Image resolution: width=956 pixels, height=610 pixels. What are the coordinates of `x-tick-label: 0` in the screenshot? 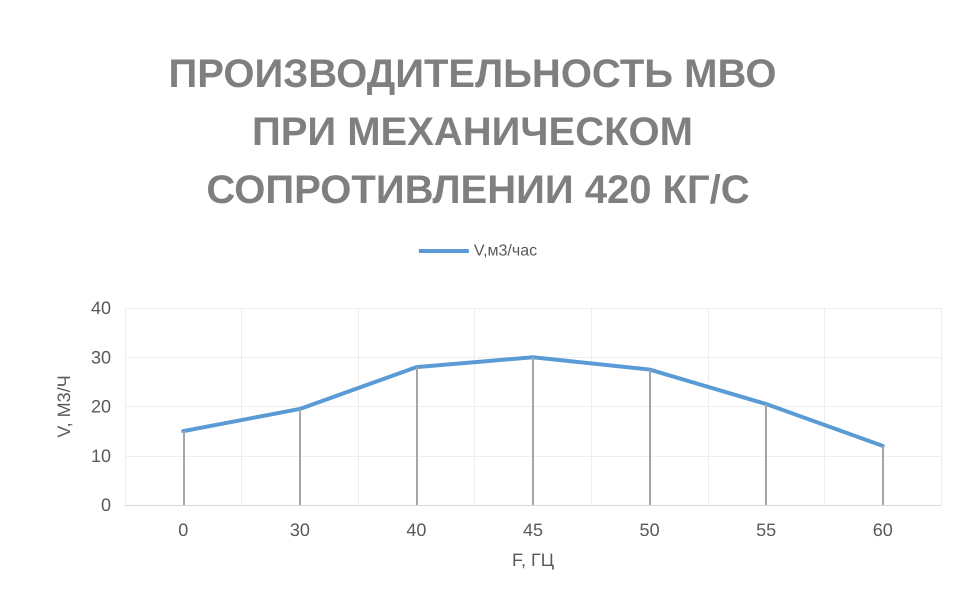 It's located at (183, 530).